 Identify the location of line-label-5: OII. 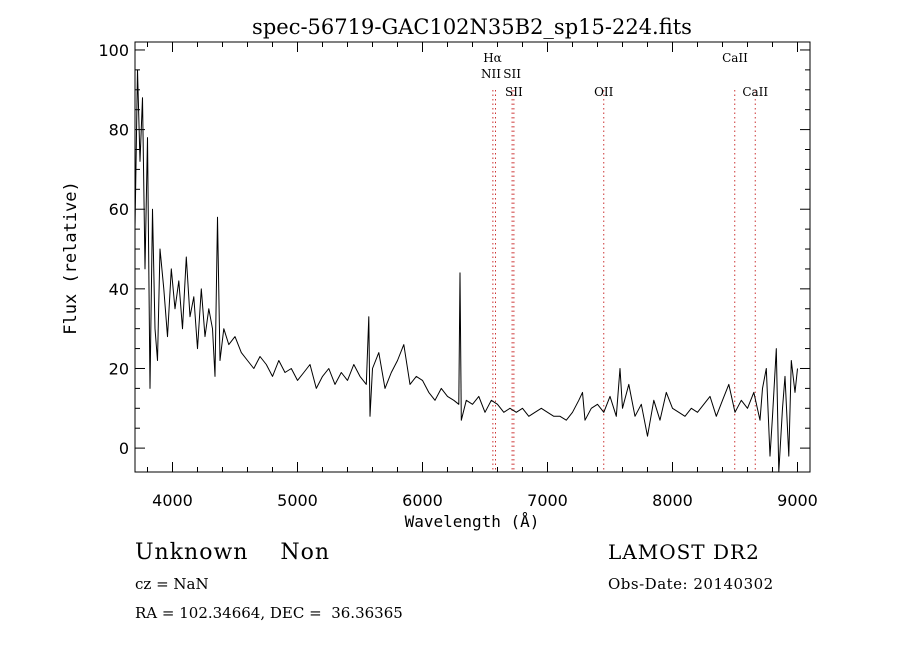
(604, 92).